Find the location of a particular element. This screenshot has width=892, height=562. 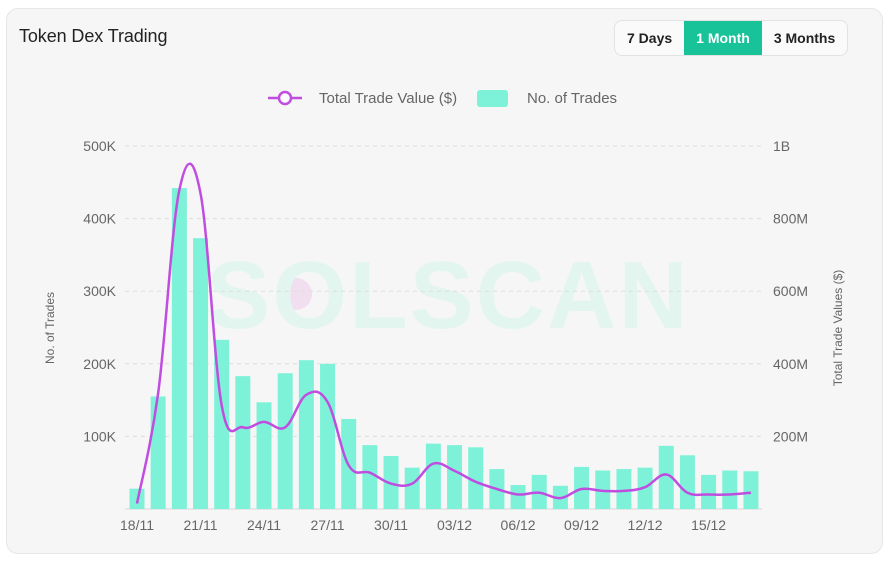

right-axis-tick-label: 200M is located at coordinates (790, 436).